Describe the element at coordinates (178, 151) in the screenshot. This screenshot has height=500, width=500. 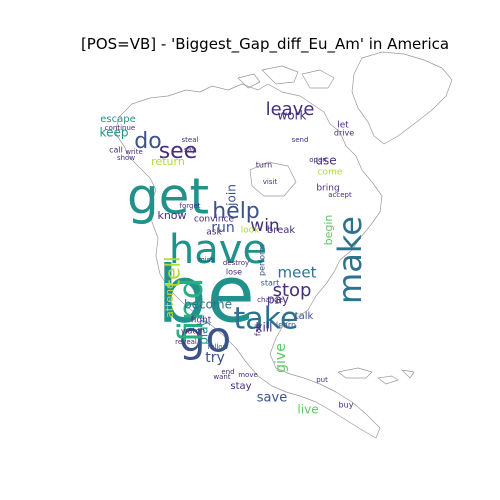
I see `cloud-word-see: see` at that location.